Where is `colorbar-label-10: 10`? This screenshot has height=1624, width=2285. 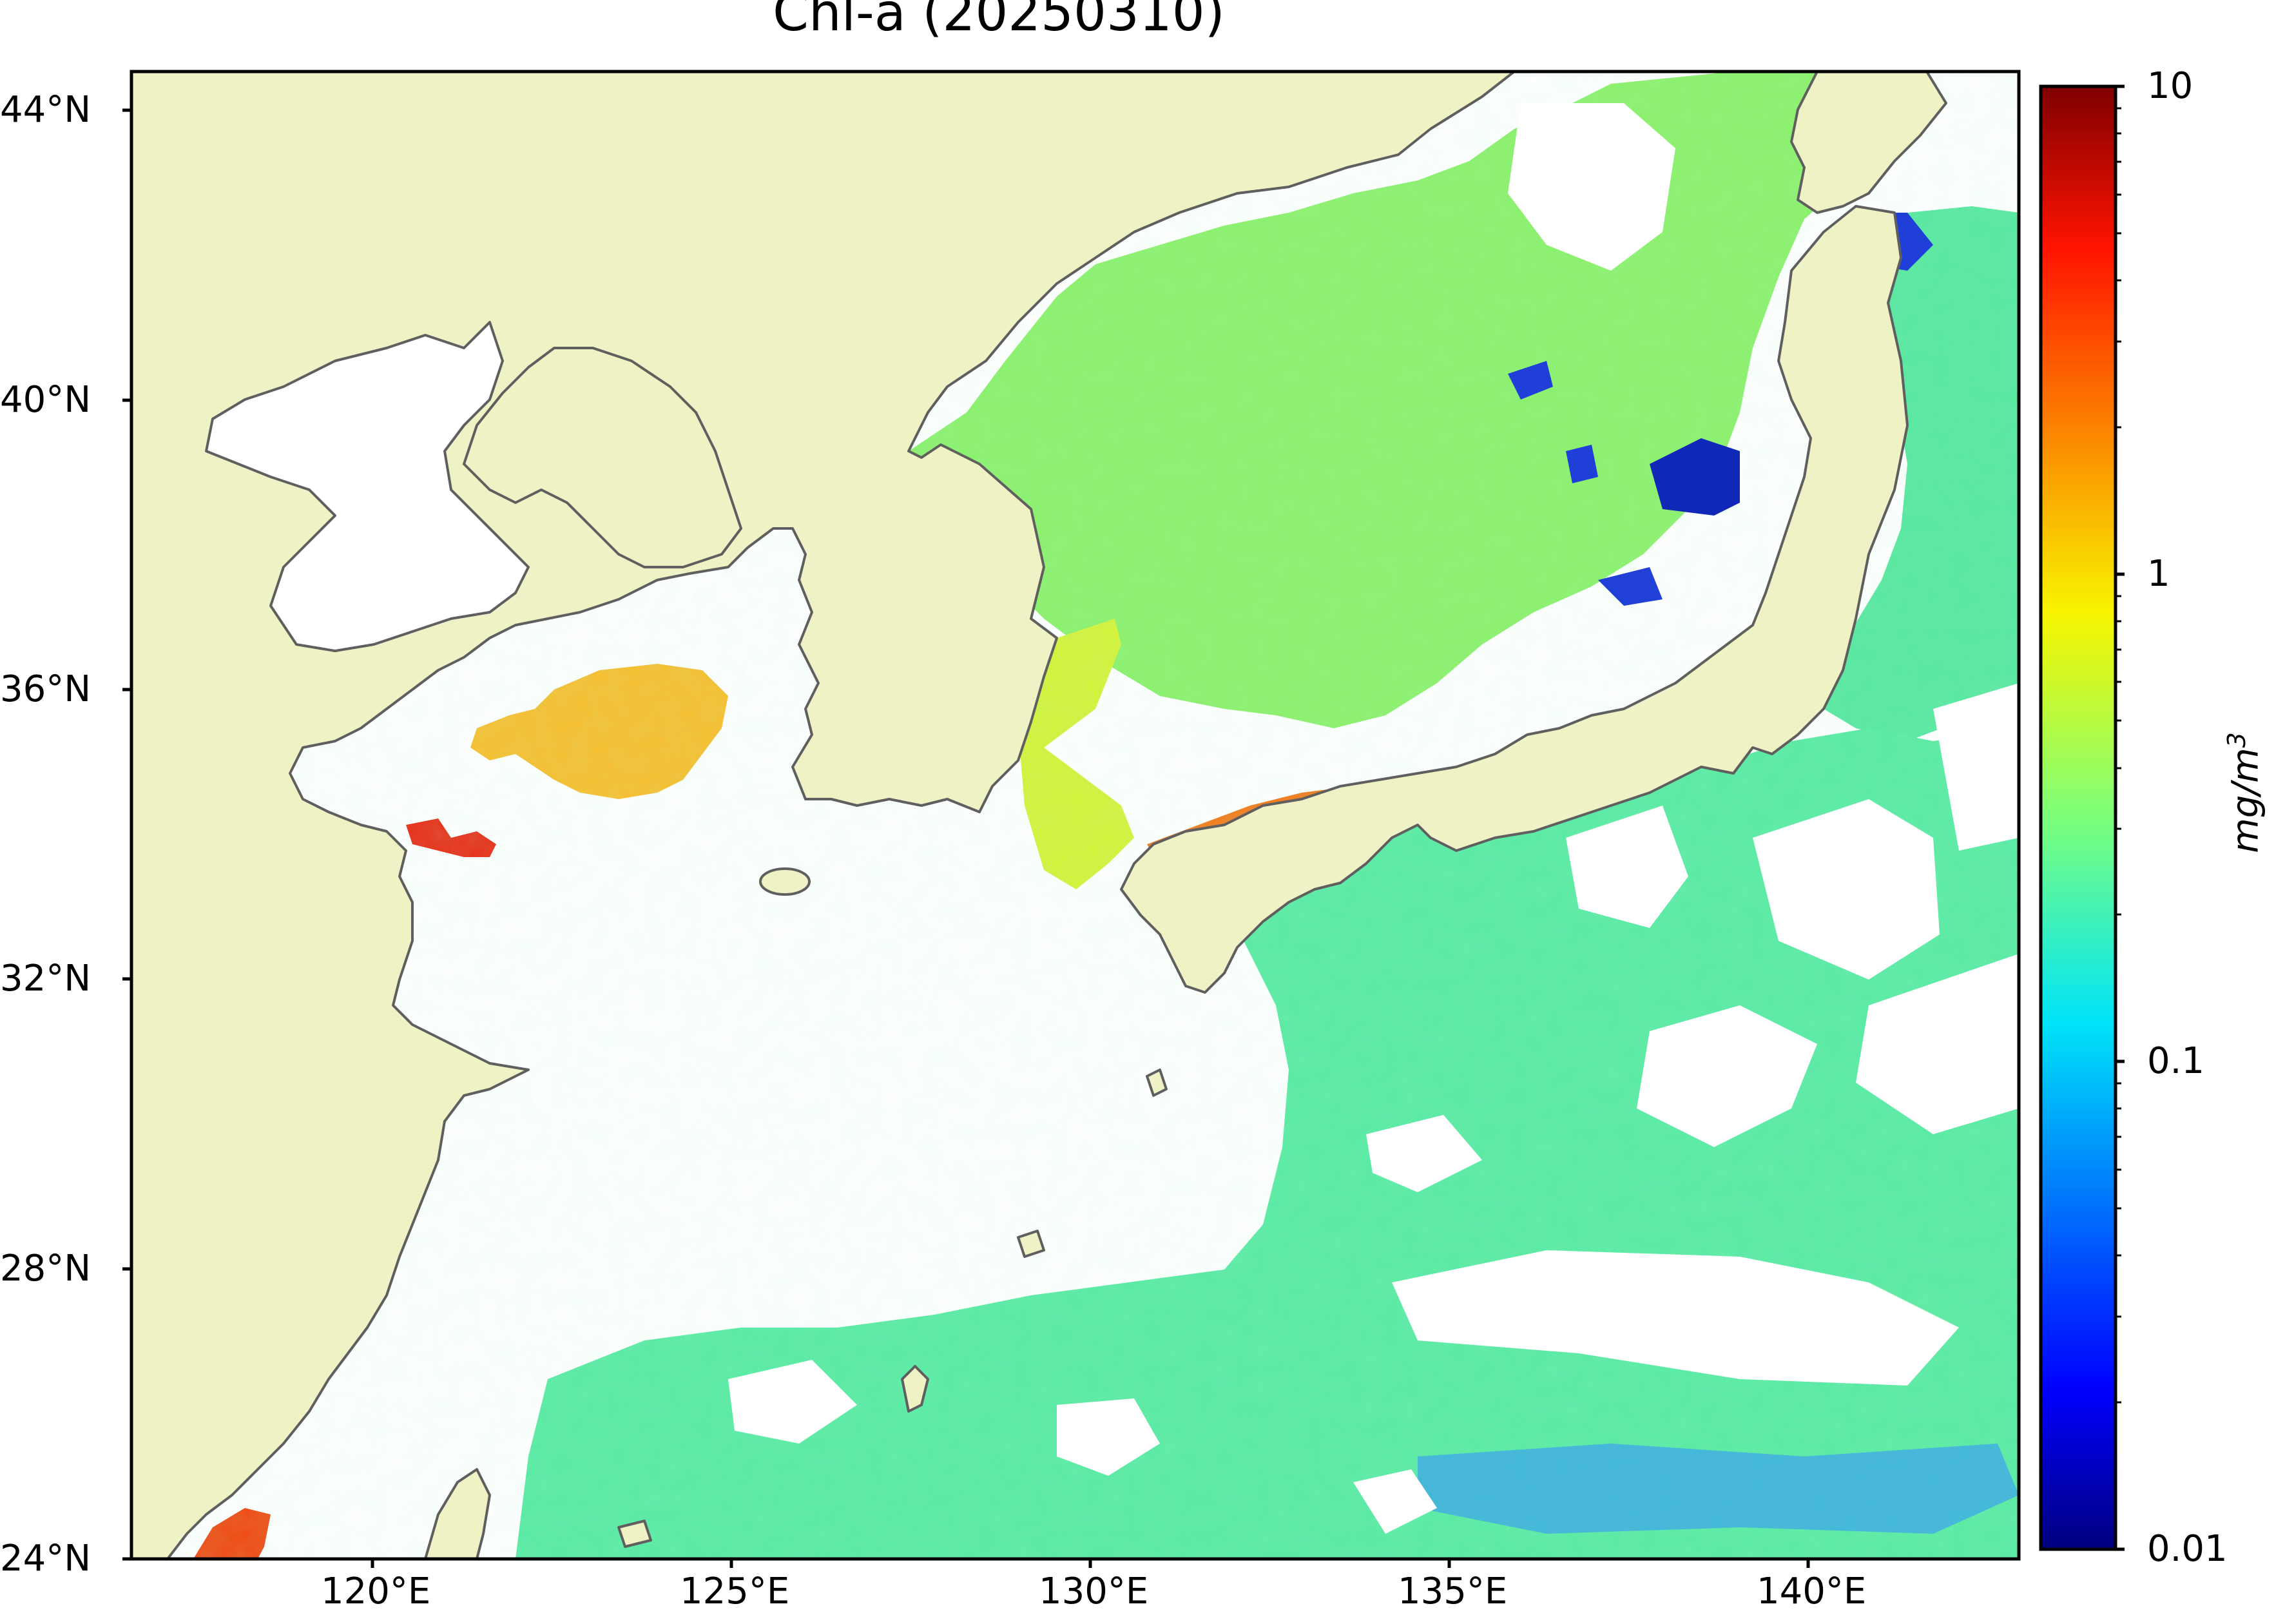
colorbar-label-10: 10 is located at coordinates (2170, 86).